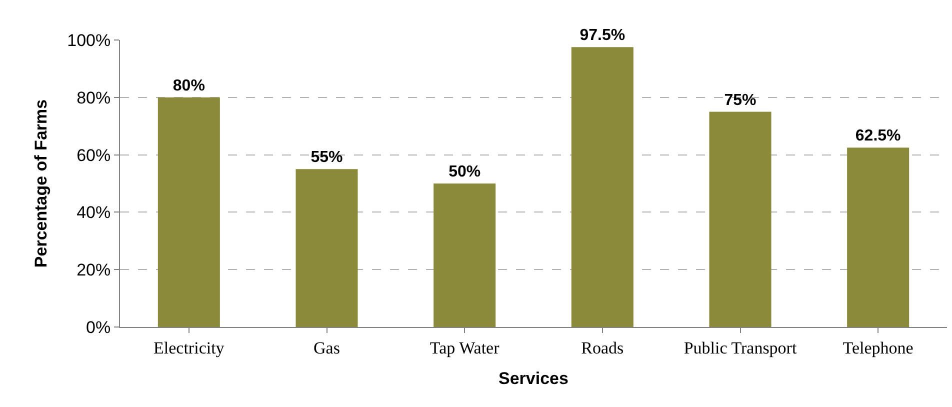 This screenshot has width=952, height=407. What do you see at coordinates (465, 348) in the screenshot?
I see `x-tick-label: Tap Water` at bounding box center [465, 348].